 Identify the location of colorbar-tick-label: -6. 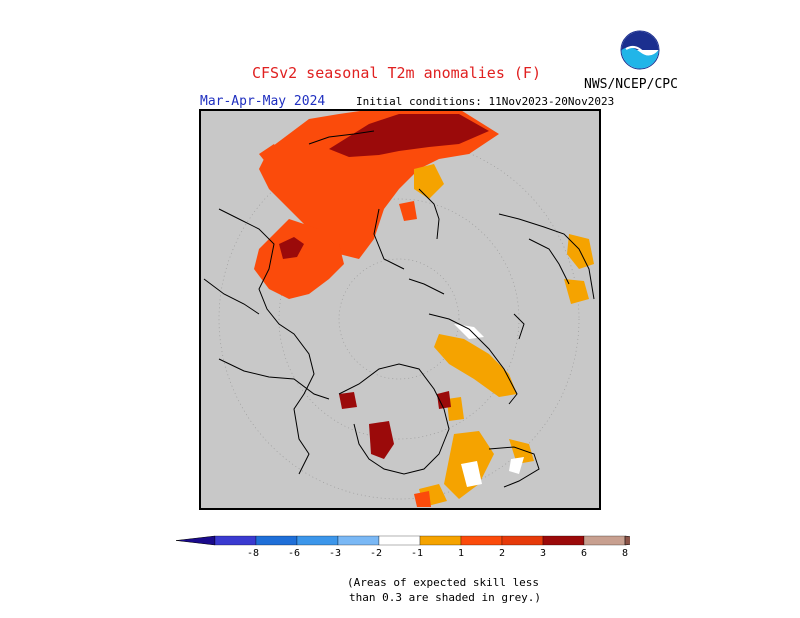
(294, 553).